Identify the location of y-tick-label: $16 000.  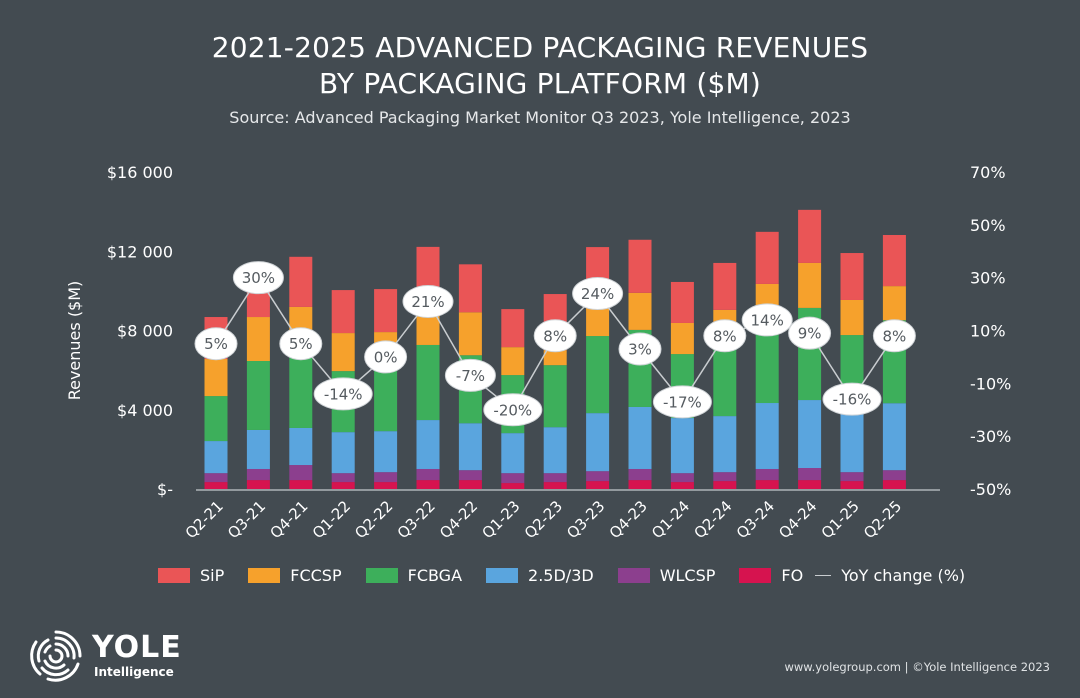
(140, 172).